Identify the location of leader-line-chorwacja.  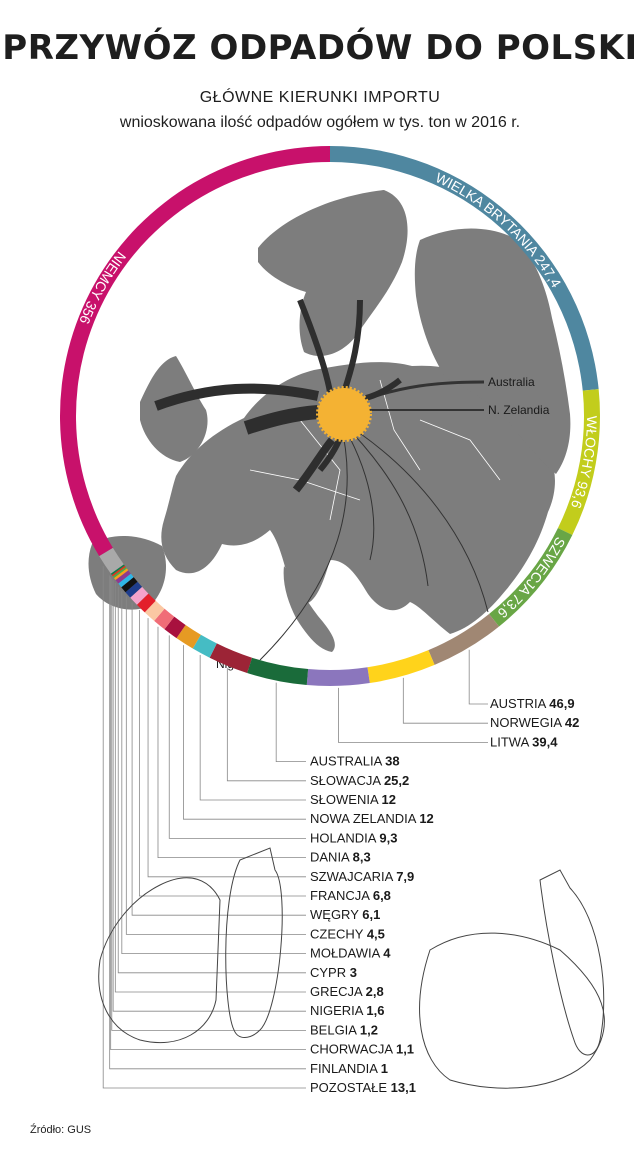
(208, 813).